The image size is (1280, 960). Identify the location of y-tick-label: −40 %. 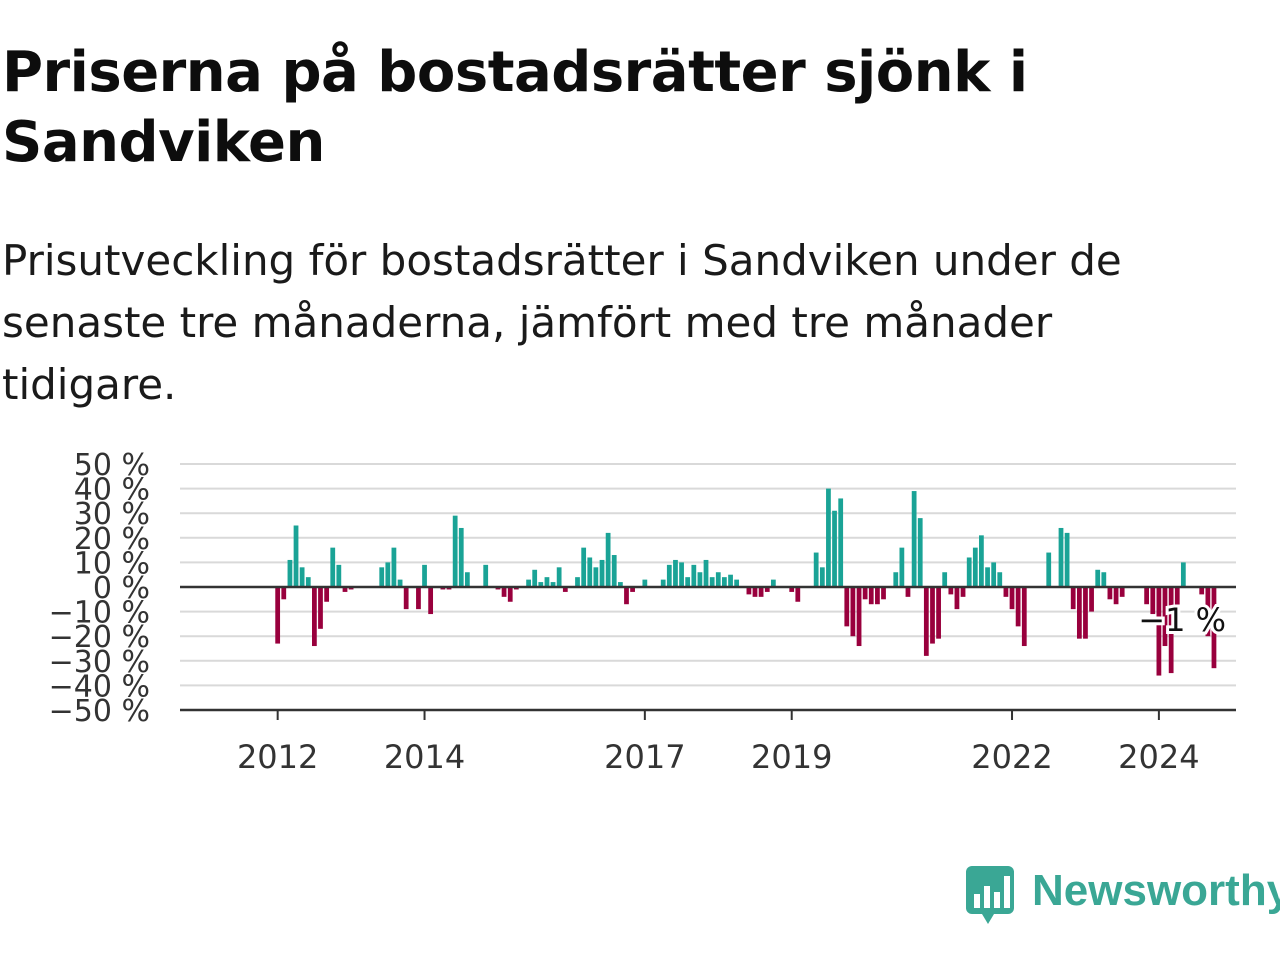
(99, 686).